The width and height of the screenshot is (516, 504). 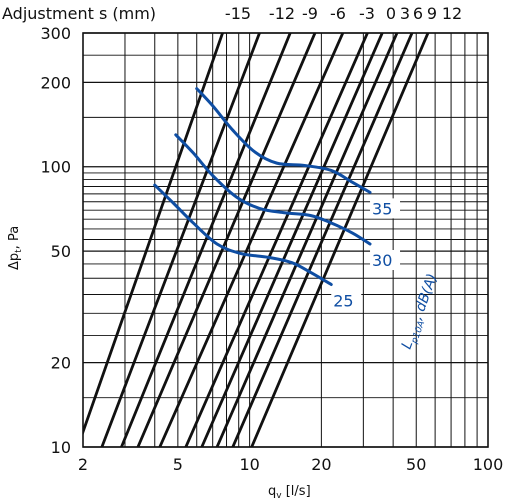 What do you see at coordinates (55, 82) in the screenshot?
I see `y-tick-label: 200` at bounding box center [55, 82].